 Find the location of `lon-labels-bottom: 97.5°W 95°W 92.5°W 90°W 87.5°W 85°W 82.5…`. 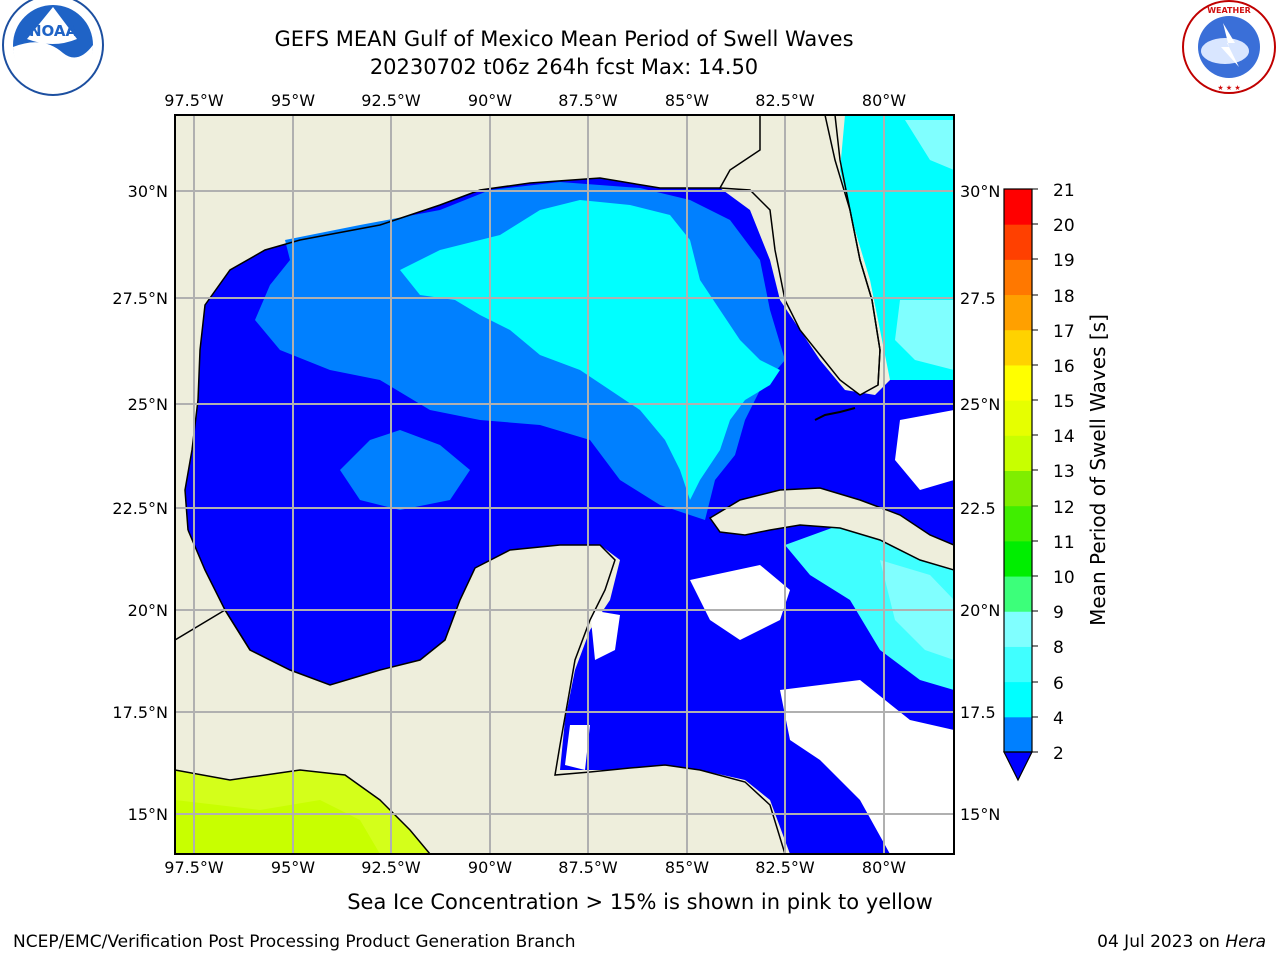

lon-labels-bottom: 97.5°W 95°W 92.5°W 90°W 87.5°W 85°W 82.5… is located at coordinates (535, 867).